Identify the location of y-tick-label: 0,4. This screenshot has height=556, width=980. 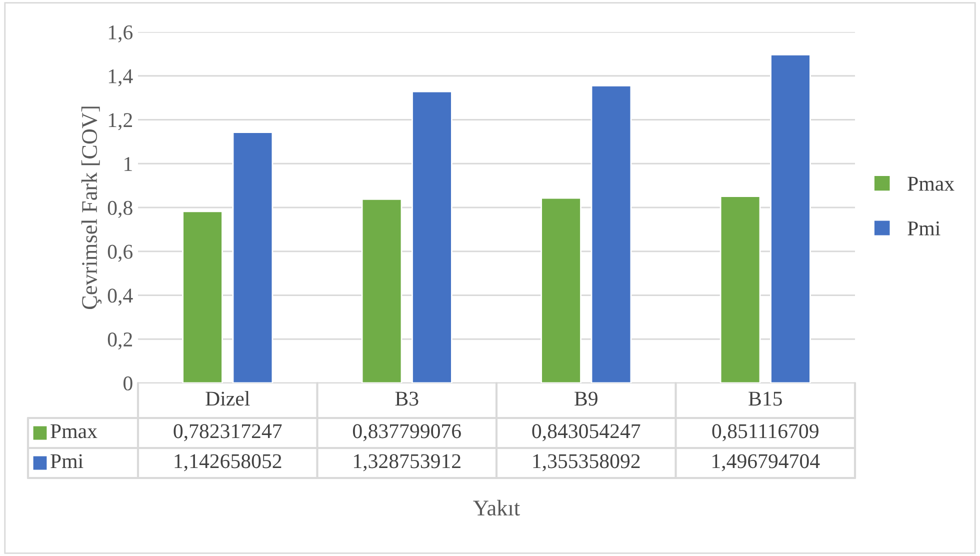
(120, 297).